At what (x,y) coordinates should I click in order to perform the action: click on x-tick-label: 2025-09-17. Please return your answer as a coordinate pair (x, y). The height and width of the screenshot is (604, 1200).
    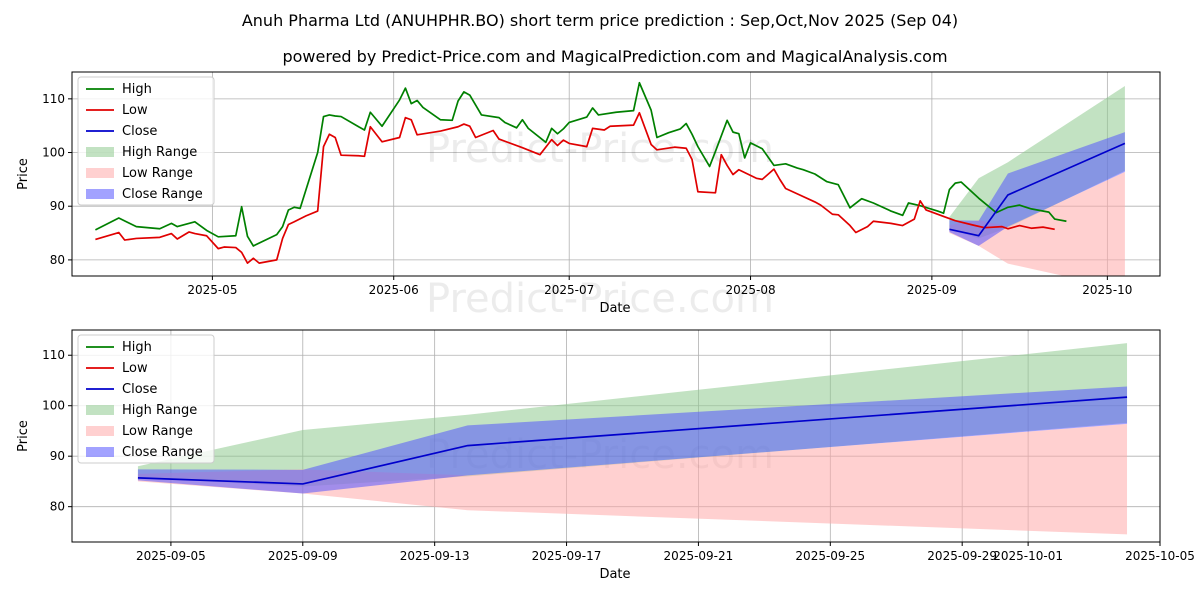
    Looking at the image, I should click on (567, 556).